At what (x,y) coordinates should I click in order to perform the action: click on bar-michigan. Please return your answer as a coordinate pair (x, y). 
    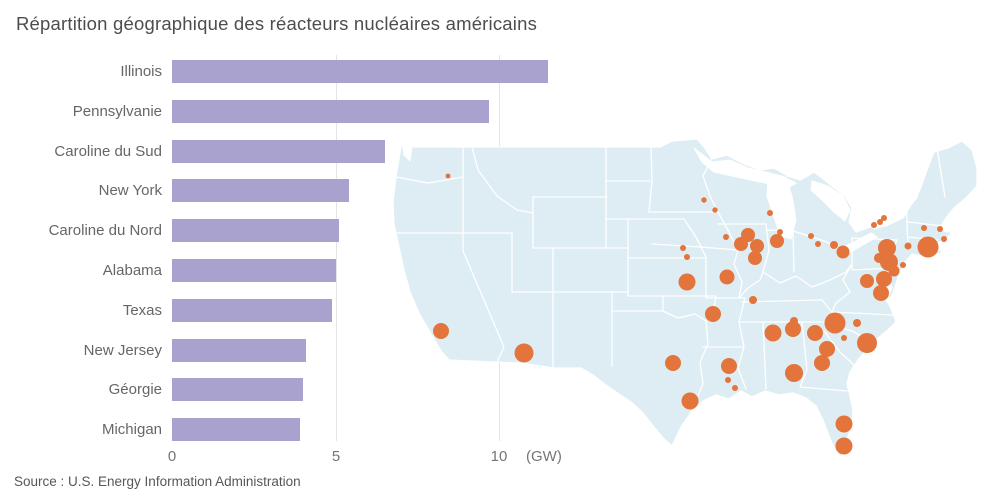
    Looking at the image, I should click on (236, 429).